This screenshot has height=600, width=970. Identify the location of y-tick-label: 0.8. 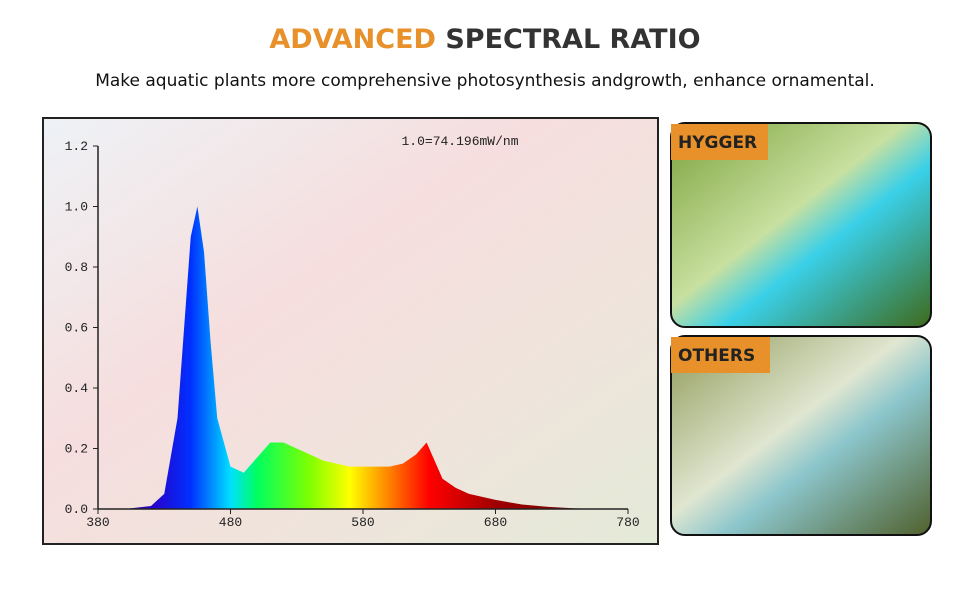
(76, 267).